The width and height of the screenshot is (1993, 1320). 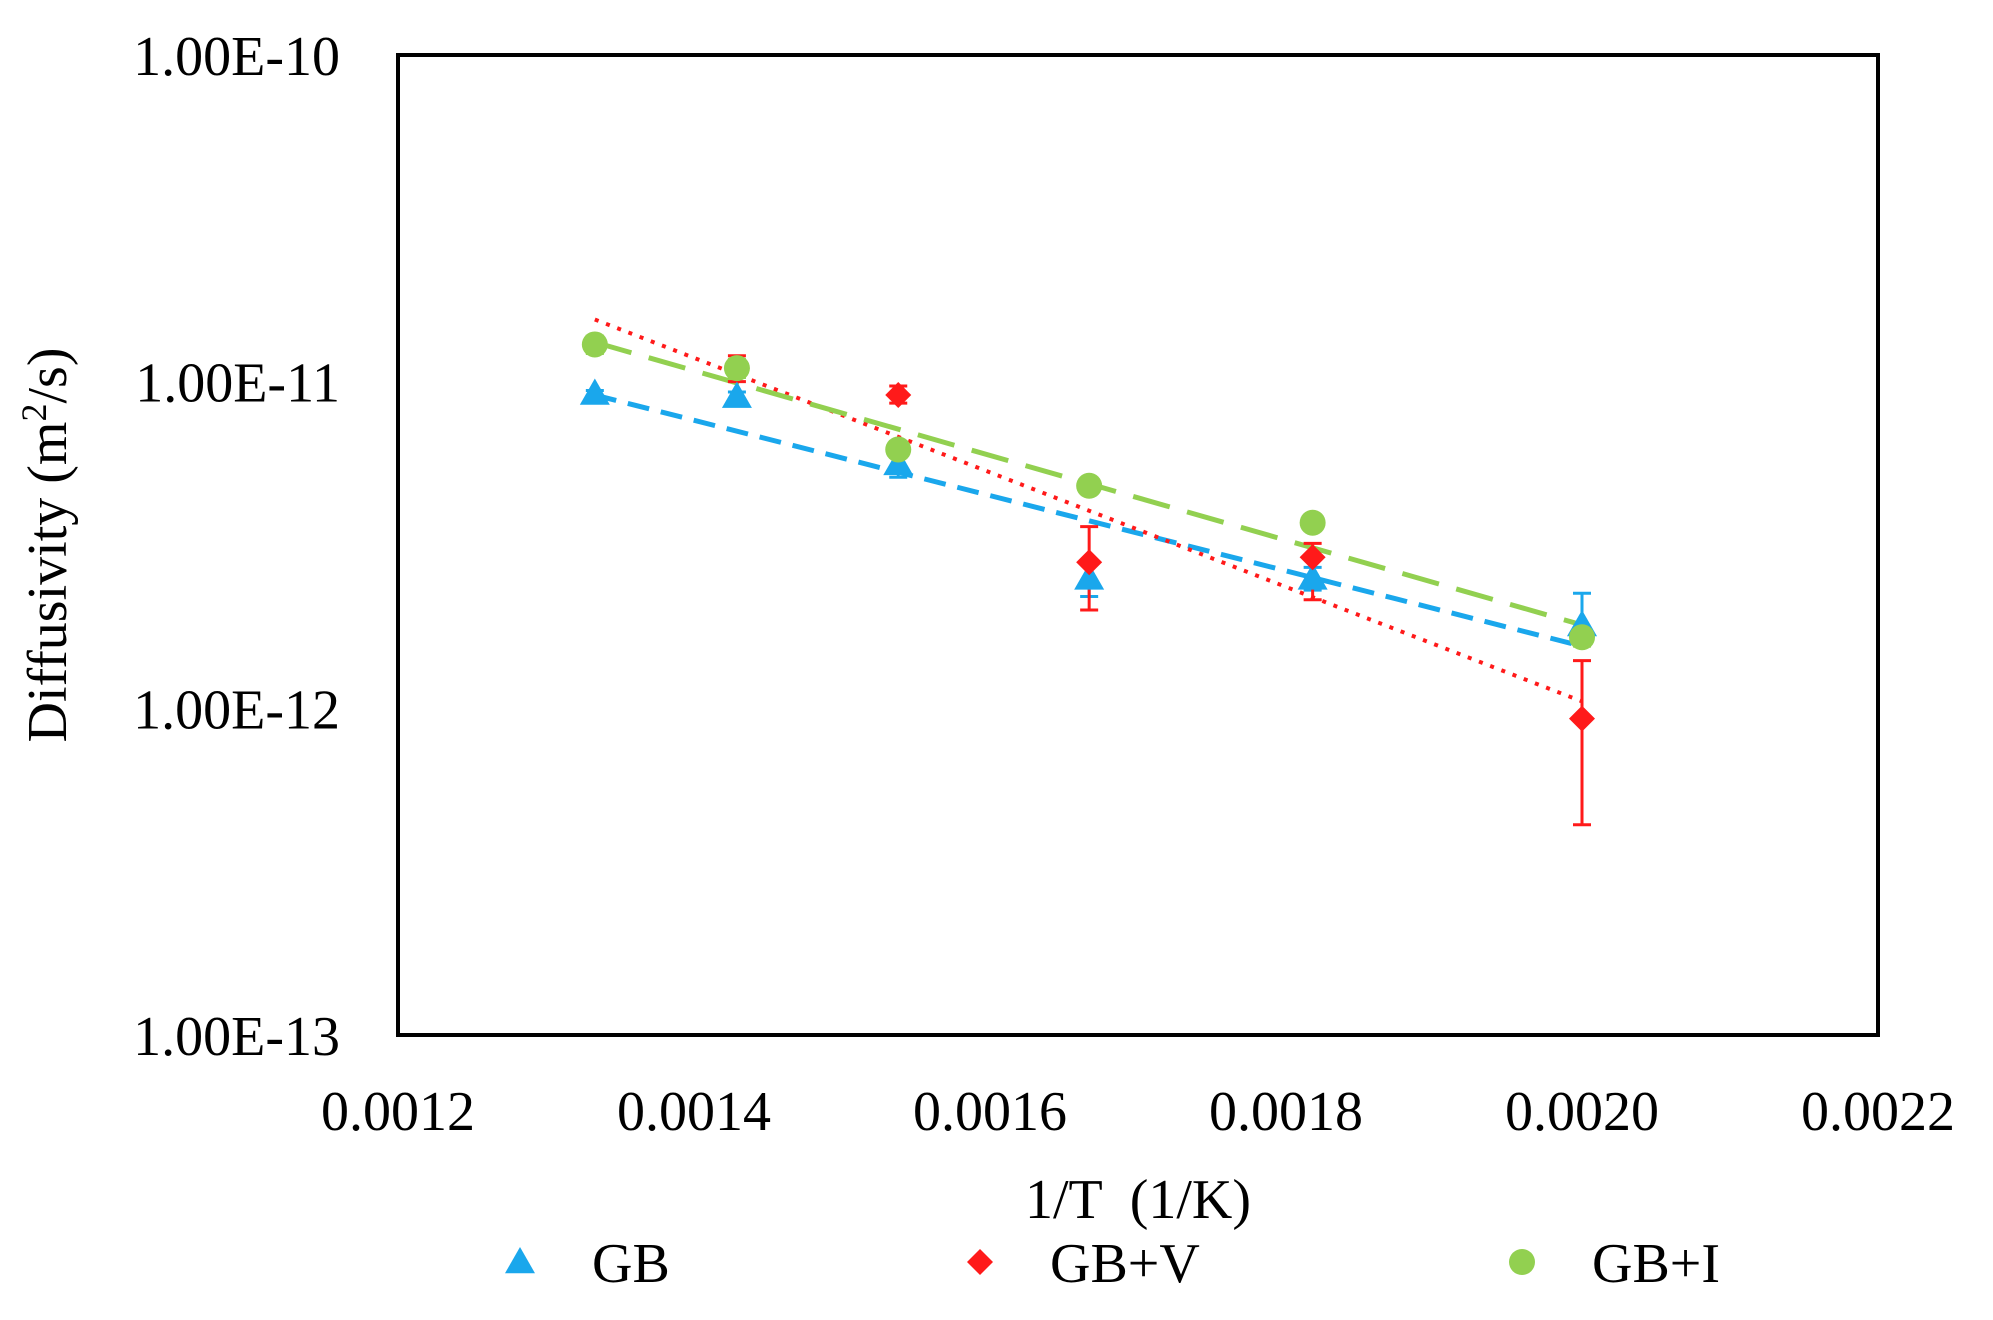 I want to click on y-axis-title-space, so click(x=48, y=491).